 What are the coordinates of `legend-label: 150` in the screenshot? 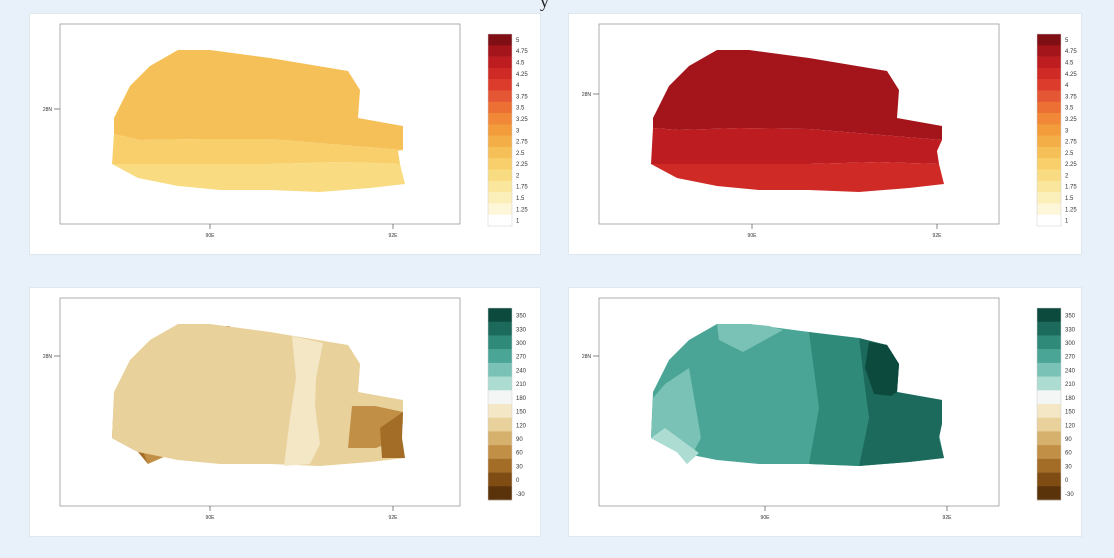 It's located at (521, 413).